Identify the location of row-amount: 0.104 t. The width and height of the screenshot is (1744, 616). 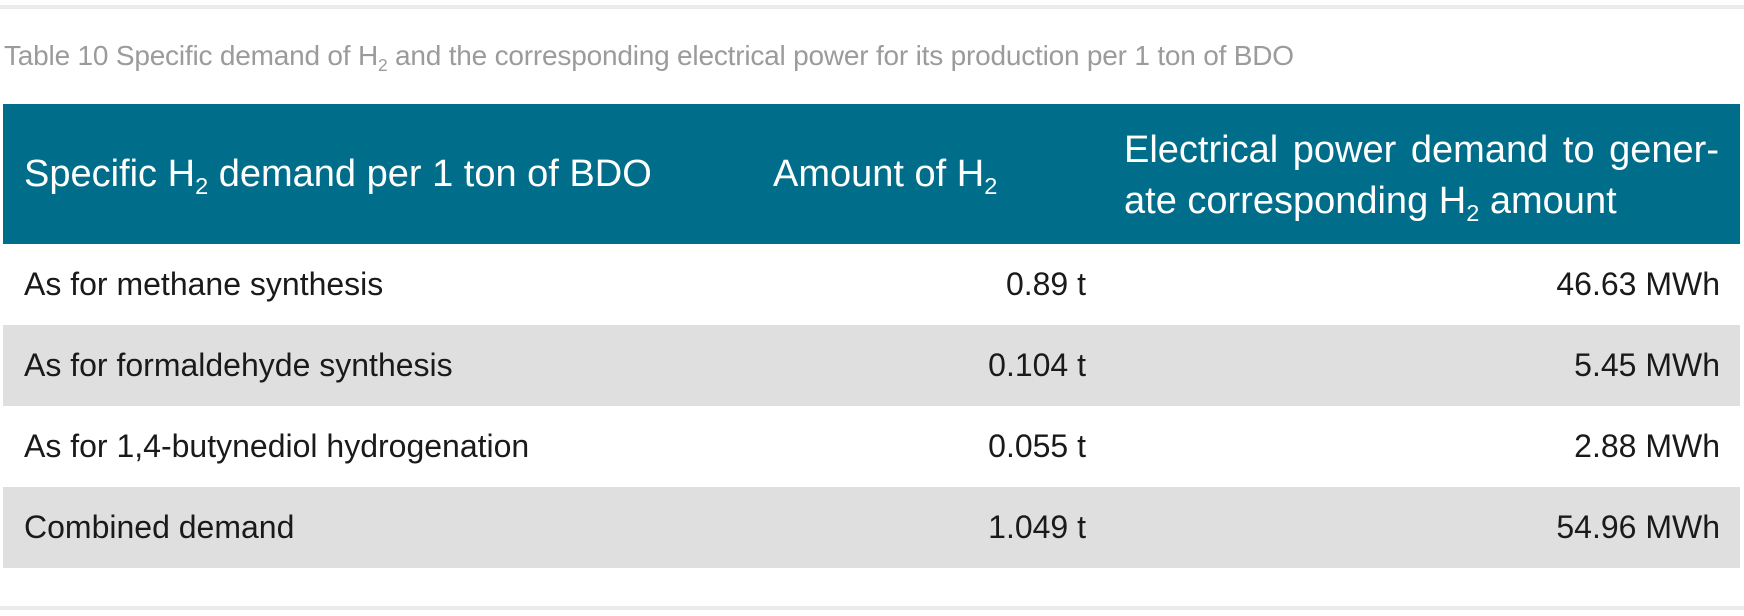
(1037, 365).